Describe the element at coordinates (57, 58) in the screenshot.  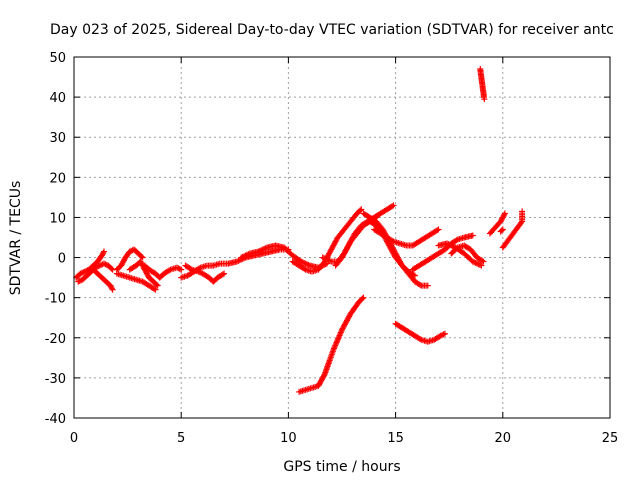
I see `y-tick-label: 50` at that location.